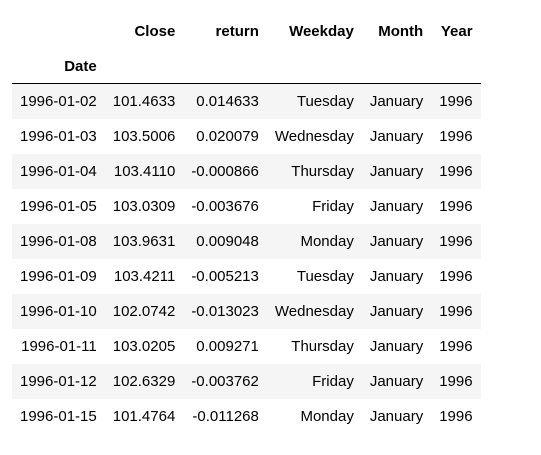 The image size is (541, 455). What do you see at coordinates (225, 381) in the screenshot?
I see `cell-return: -0.003762` at bounding box center [225, 381].